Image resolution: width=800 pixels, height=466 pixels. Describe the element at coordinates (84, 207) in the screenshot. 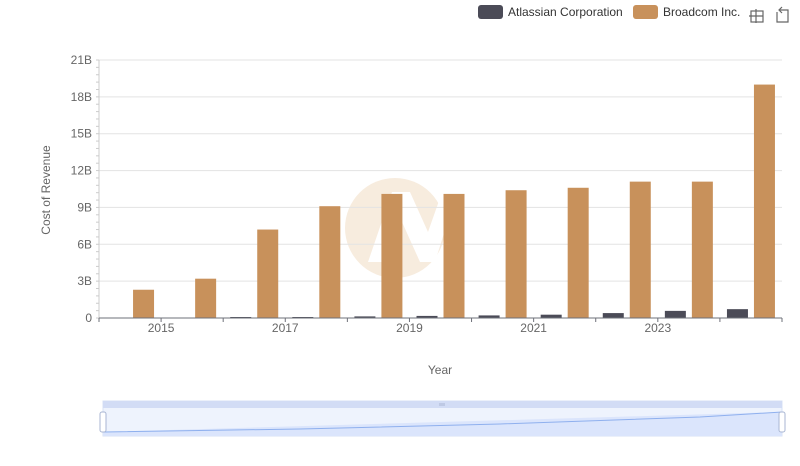

I see `y-tick-label: 9B` at that location.